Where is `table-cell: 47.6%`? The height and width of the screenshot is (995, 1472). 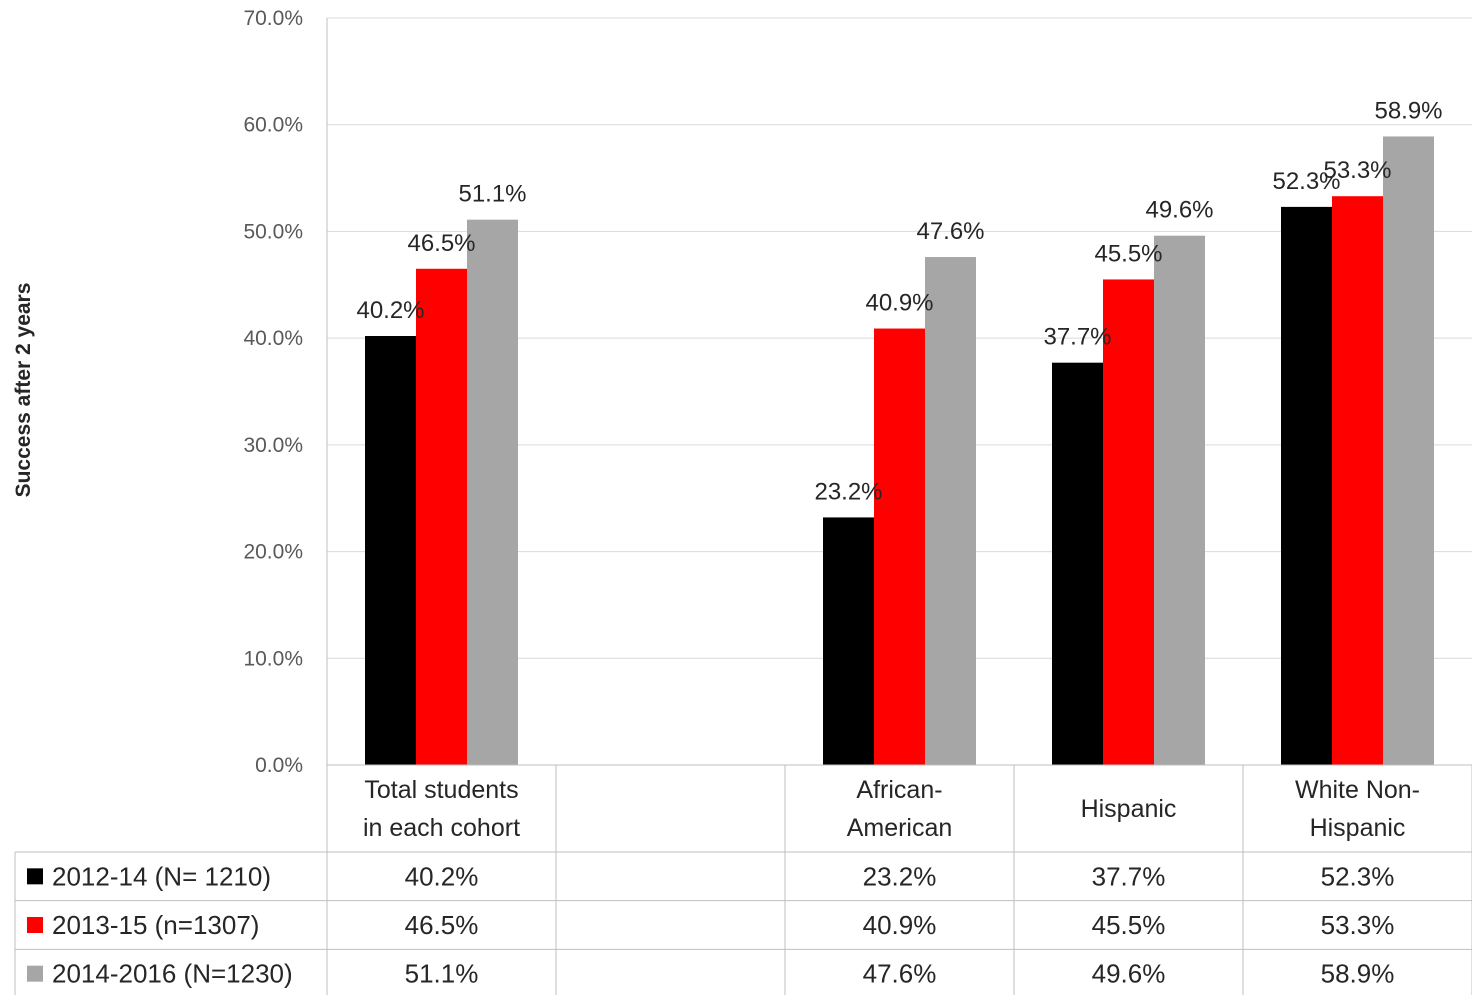 table-cell: 47.6% is located at coordinates (900, 974).